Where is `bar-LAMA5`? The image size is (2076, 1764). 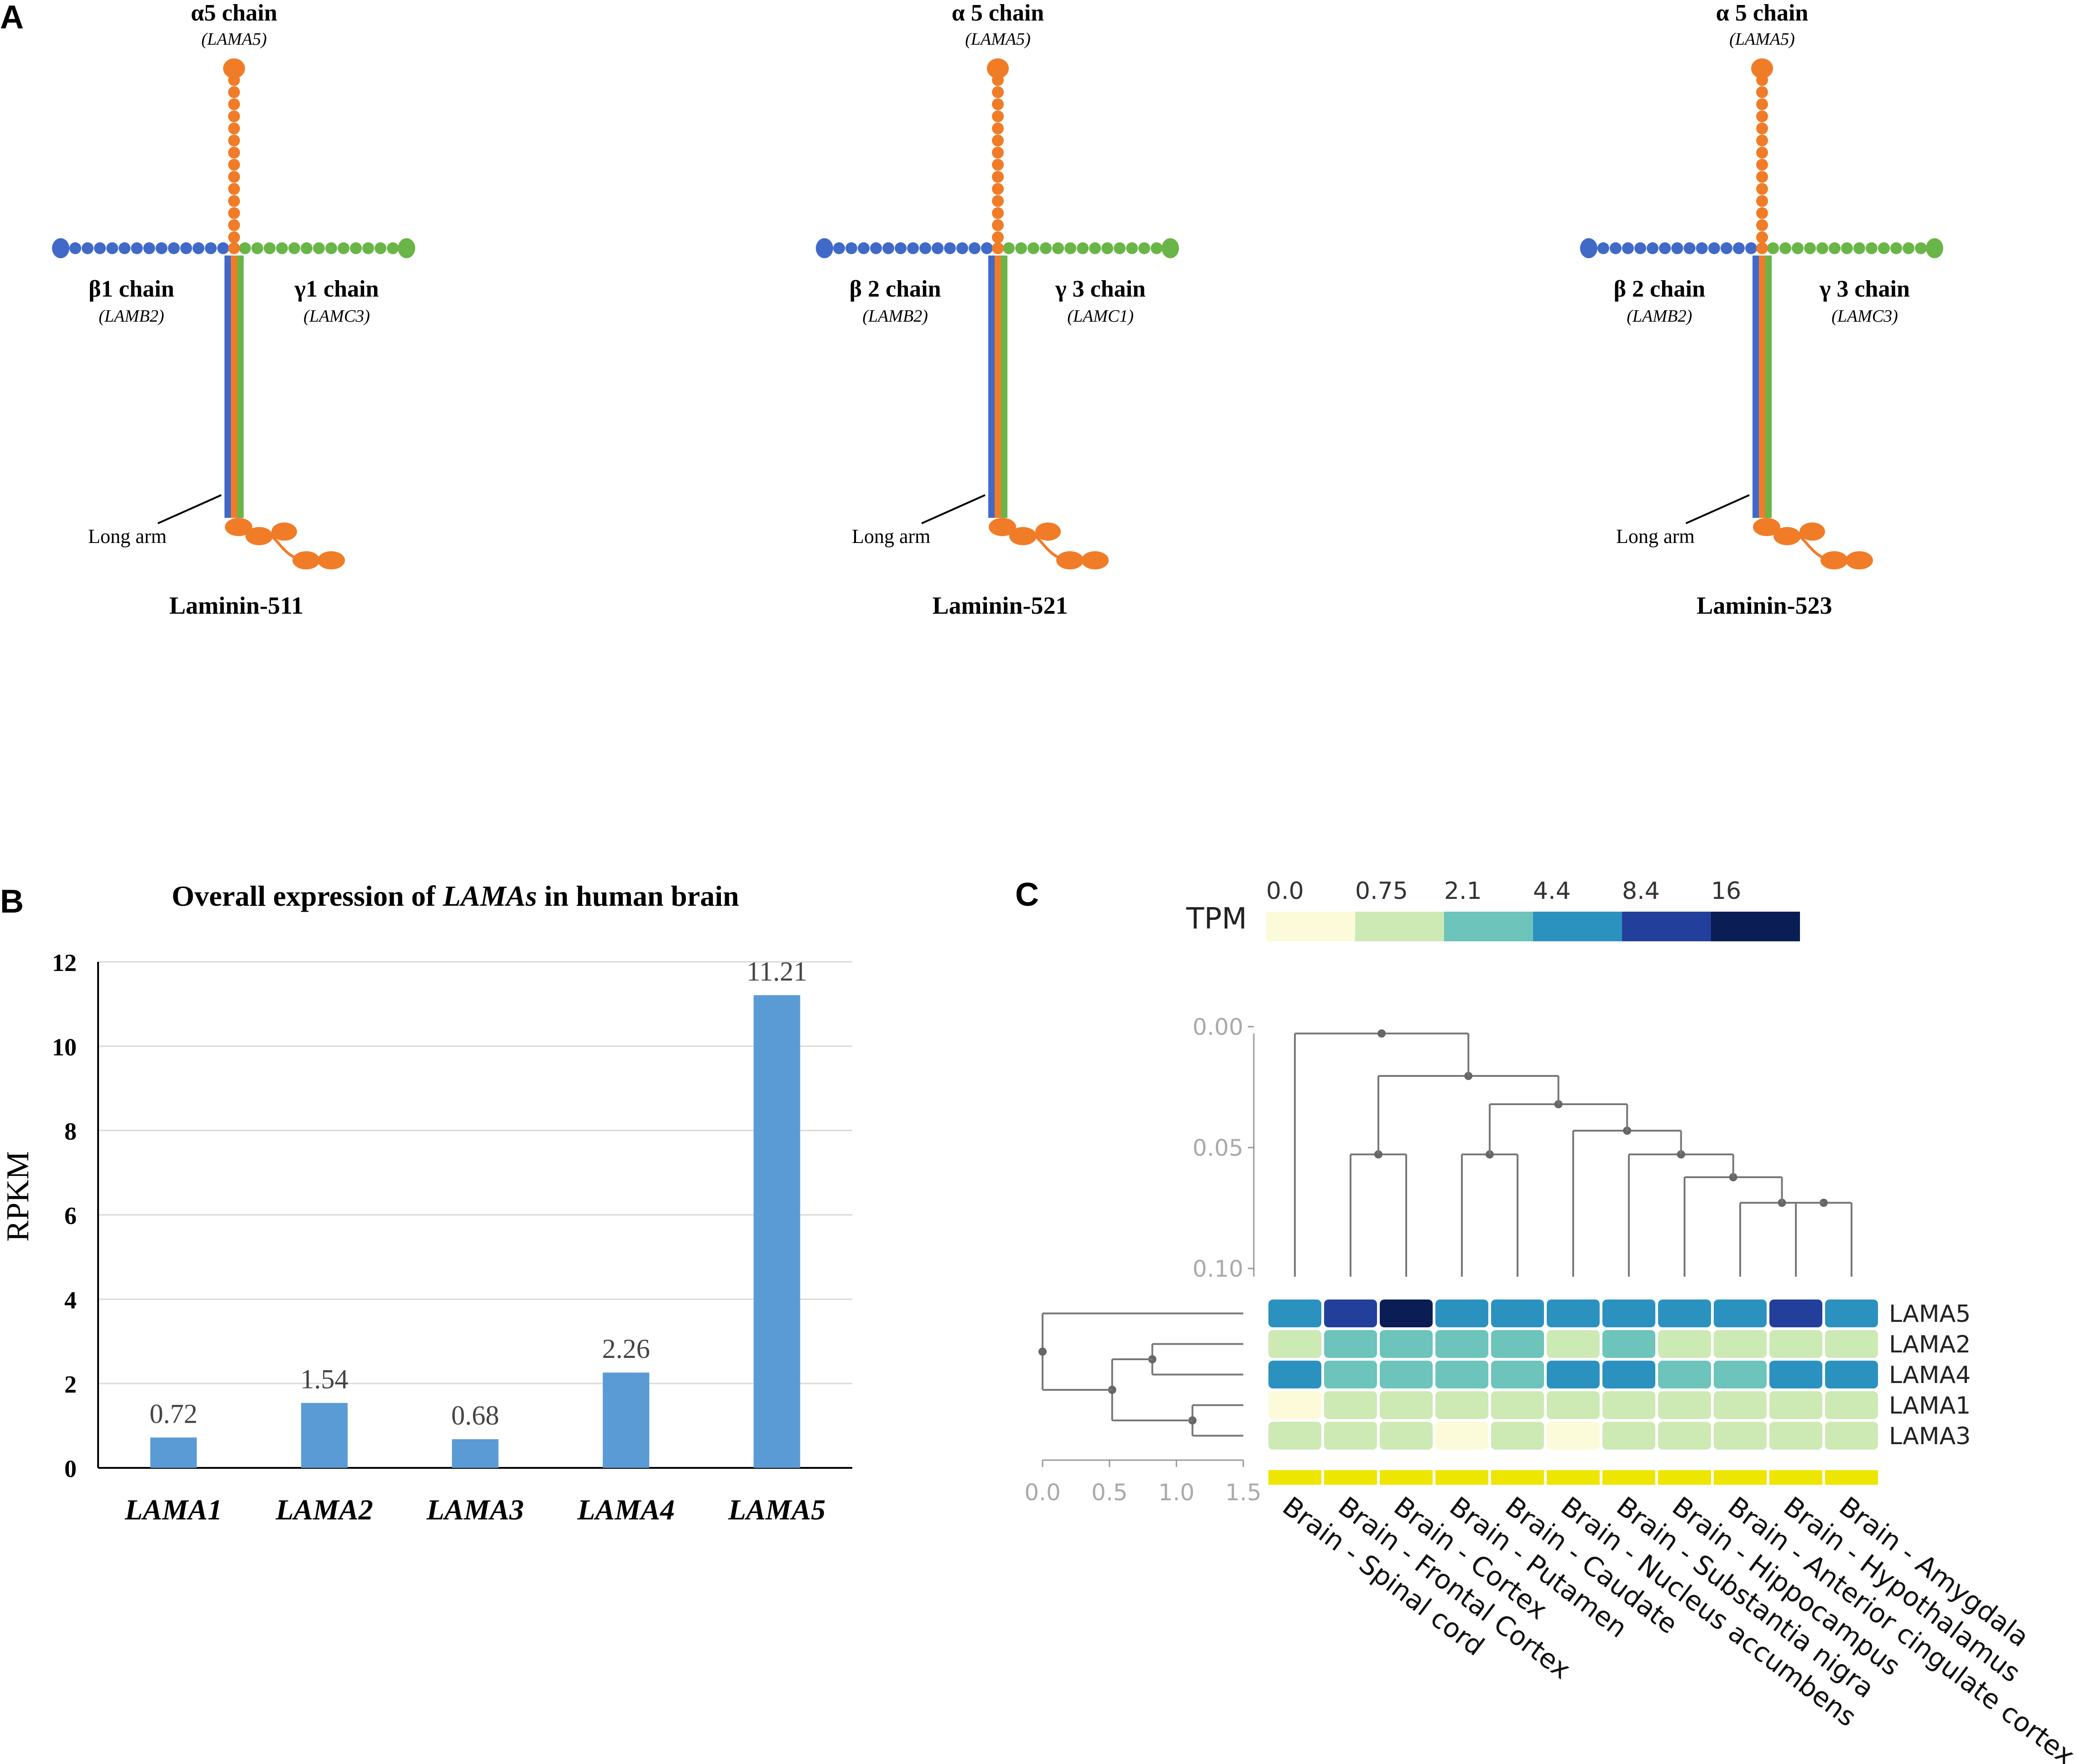 bar-LAMA5 is located at coordinates (776, 1231).